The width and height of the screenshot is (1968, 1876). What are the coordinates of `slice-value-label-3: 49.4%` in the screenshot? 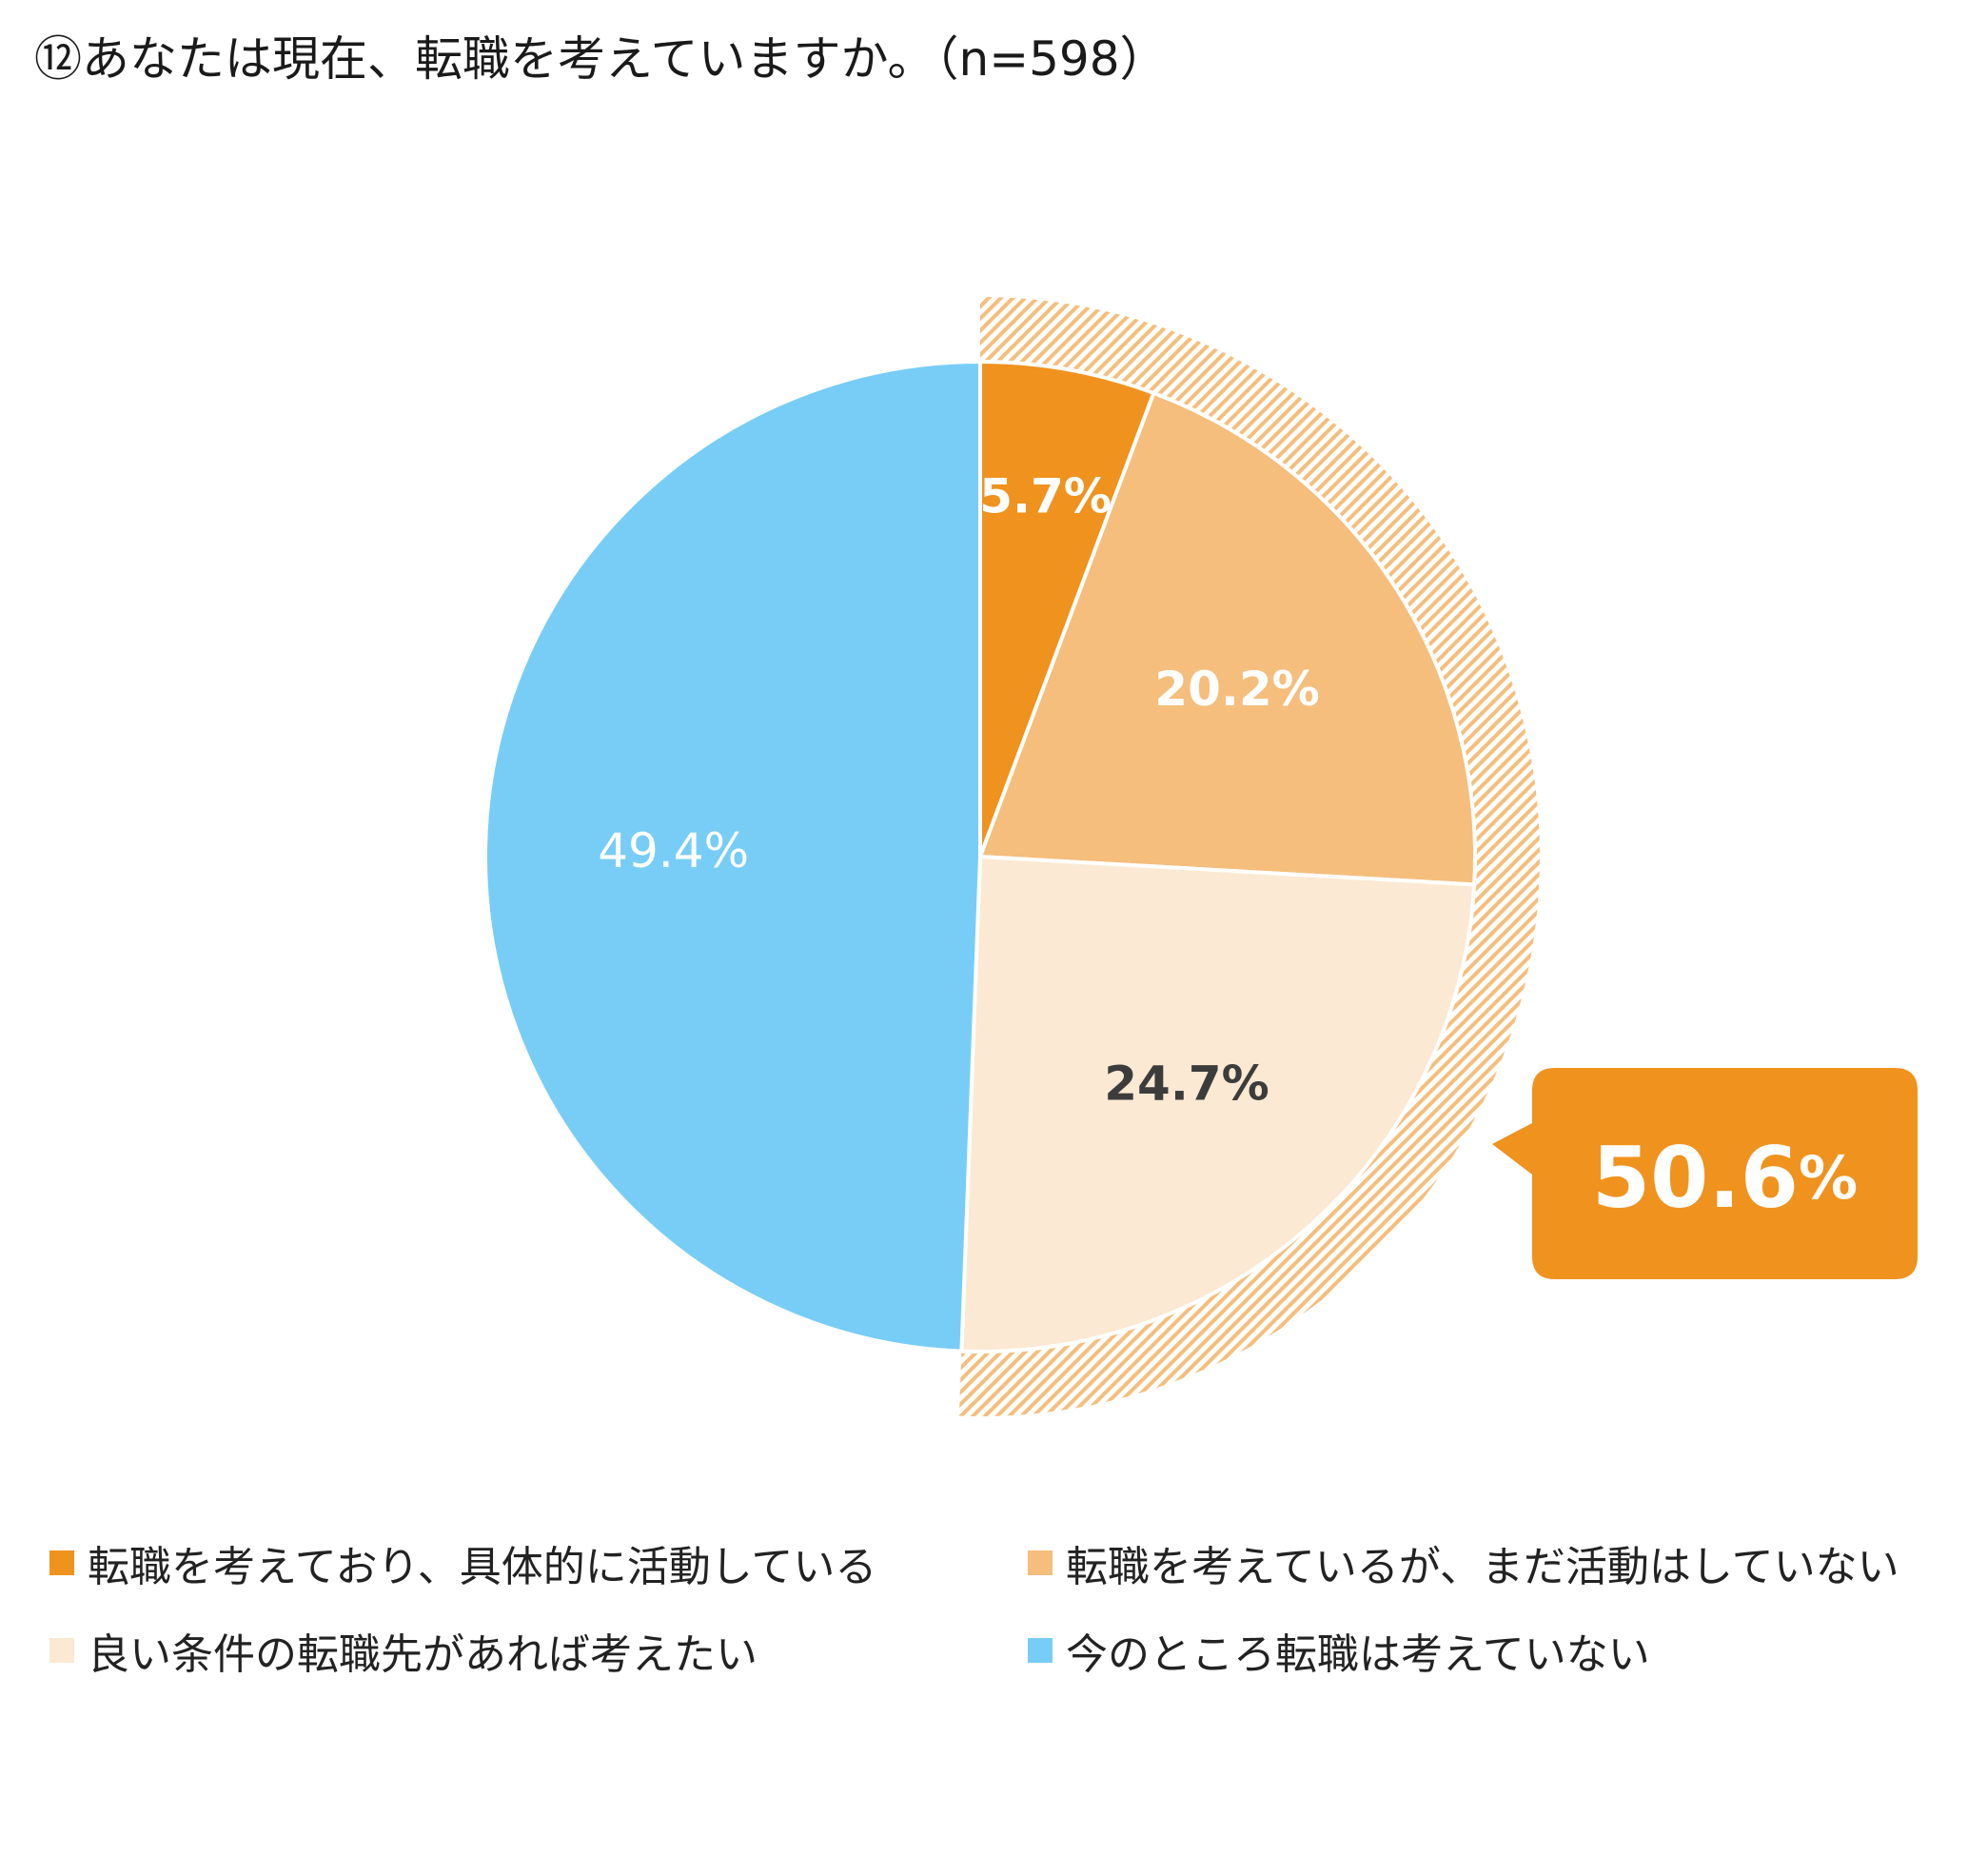 It's located at (673, 851).